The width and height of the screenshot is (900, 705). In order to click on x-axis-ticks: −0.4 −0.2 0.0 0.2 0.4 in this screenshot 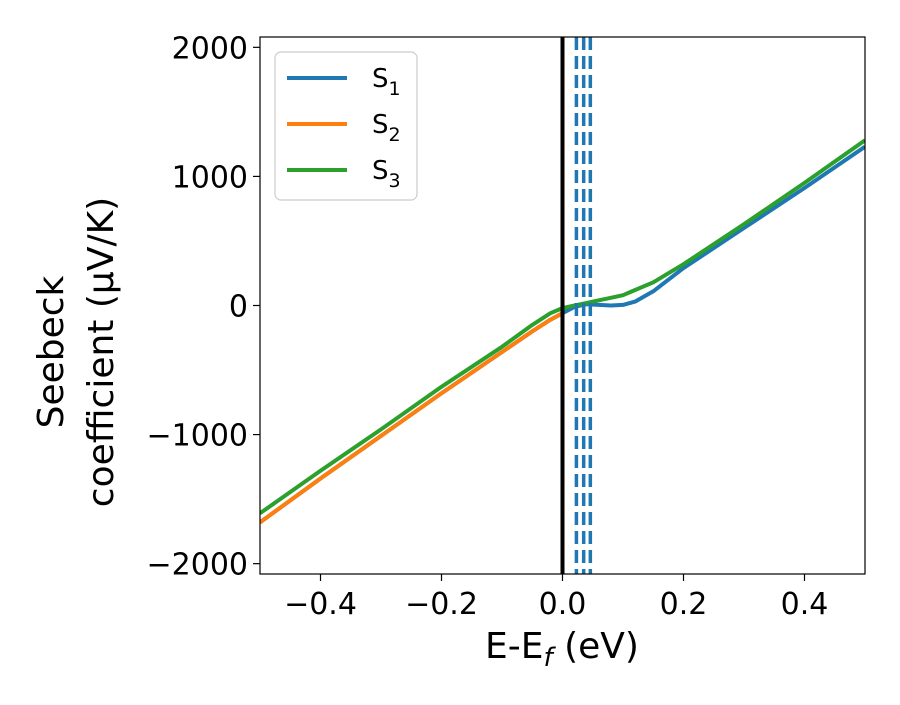, I will do `click(556, 598)`.